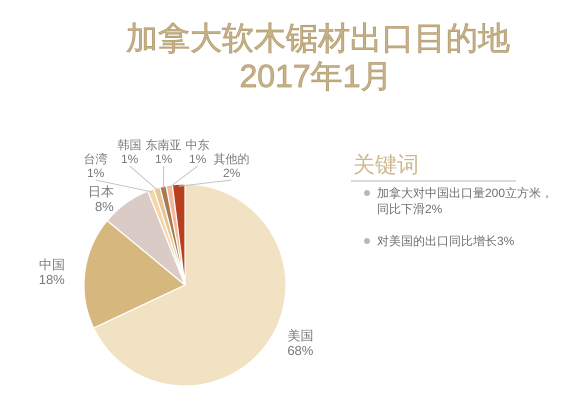 This screenshot has width=580, height=403. Describe the element at coordinates (465, 201) in the screenshot. I see `text: 加拿大对中国出口量200立方米，同比下滑2%` at that location.